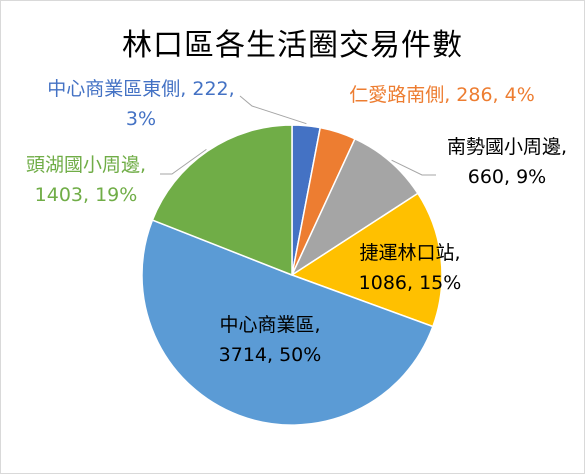  I want to click on slice-label-east-cbd-line2: 3%, so click(141, 119).